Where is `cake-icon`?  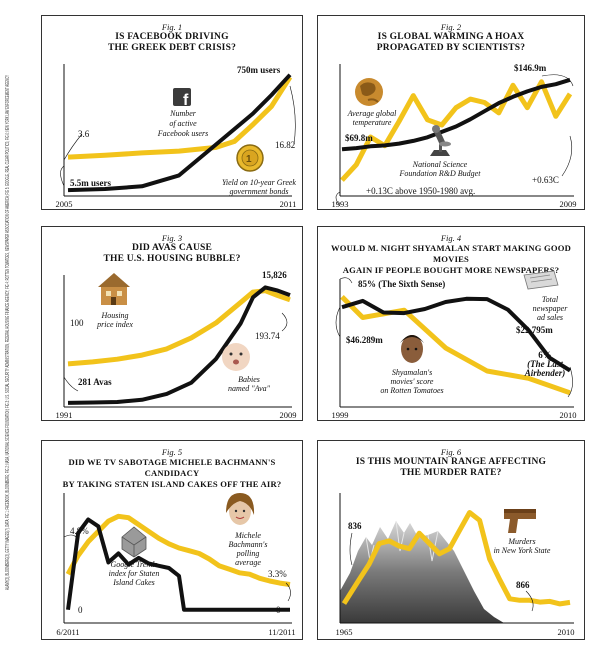
cake-icon is located at coordinates (134, 542).